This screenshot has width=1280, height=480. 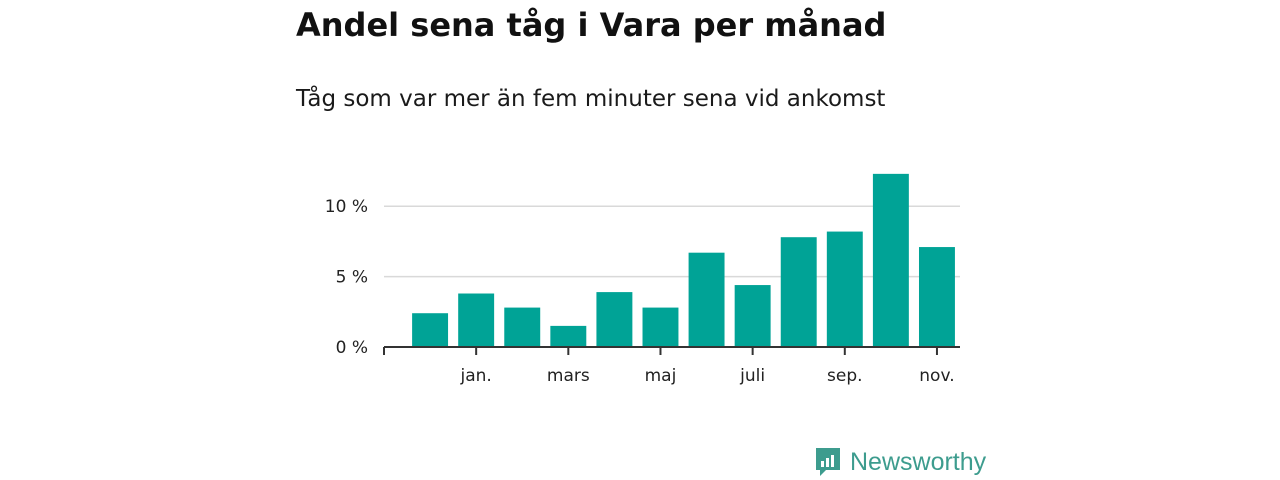 What do you see at coordinates (918, 461) in the screenshot?
I see `brand-name: Newsworthy` at bounding box center [918, 461].